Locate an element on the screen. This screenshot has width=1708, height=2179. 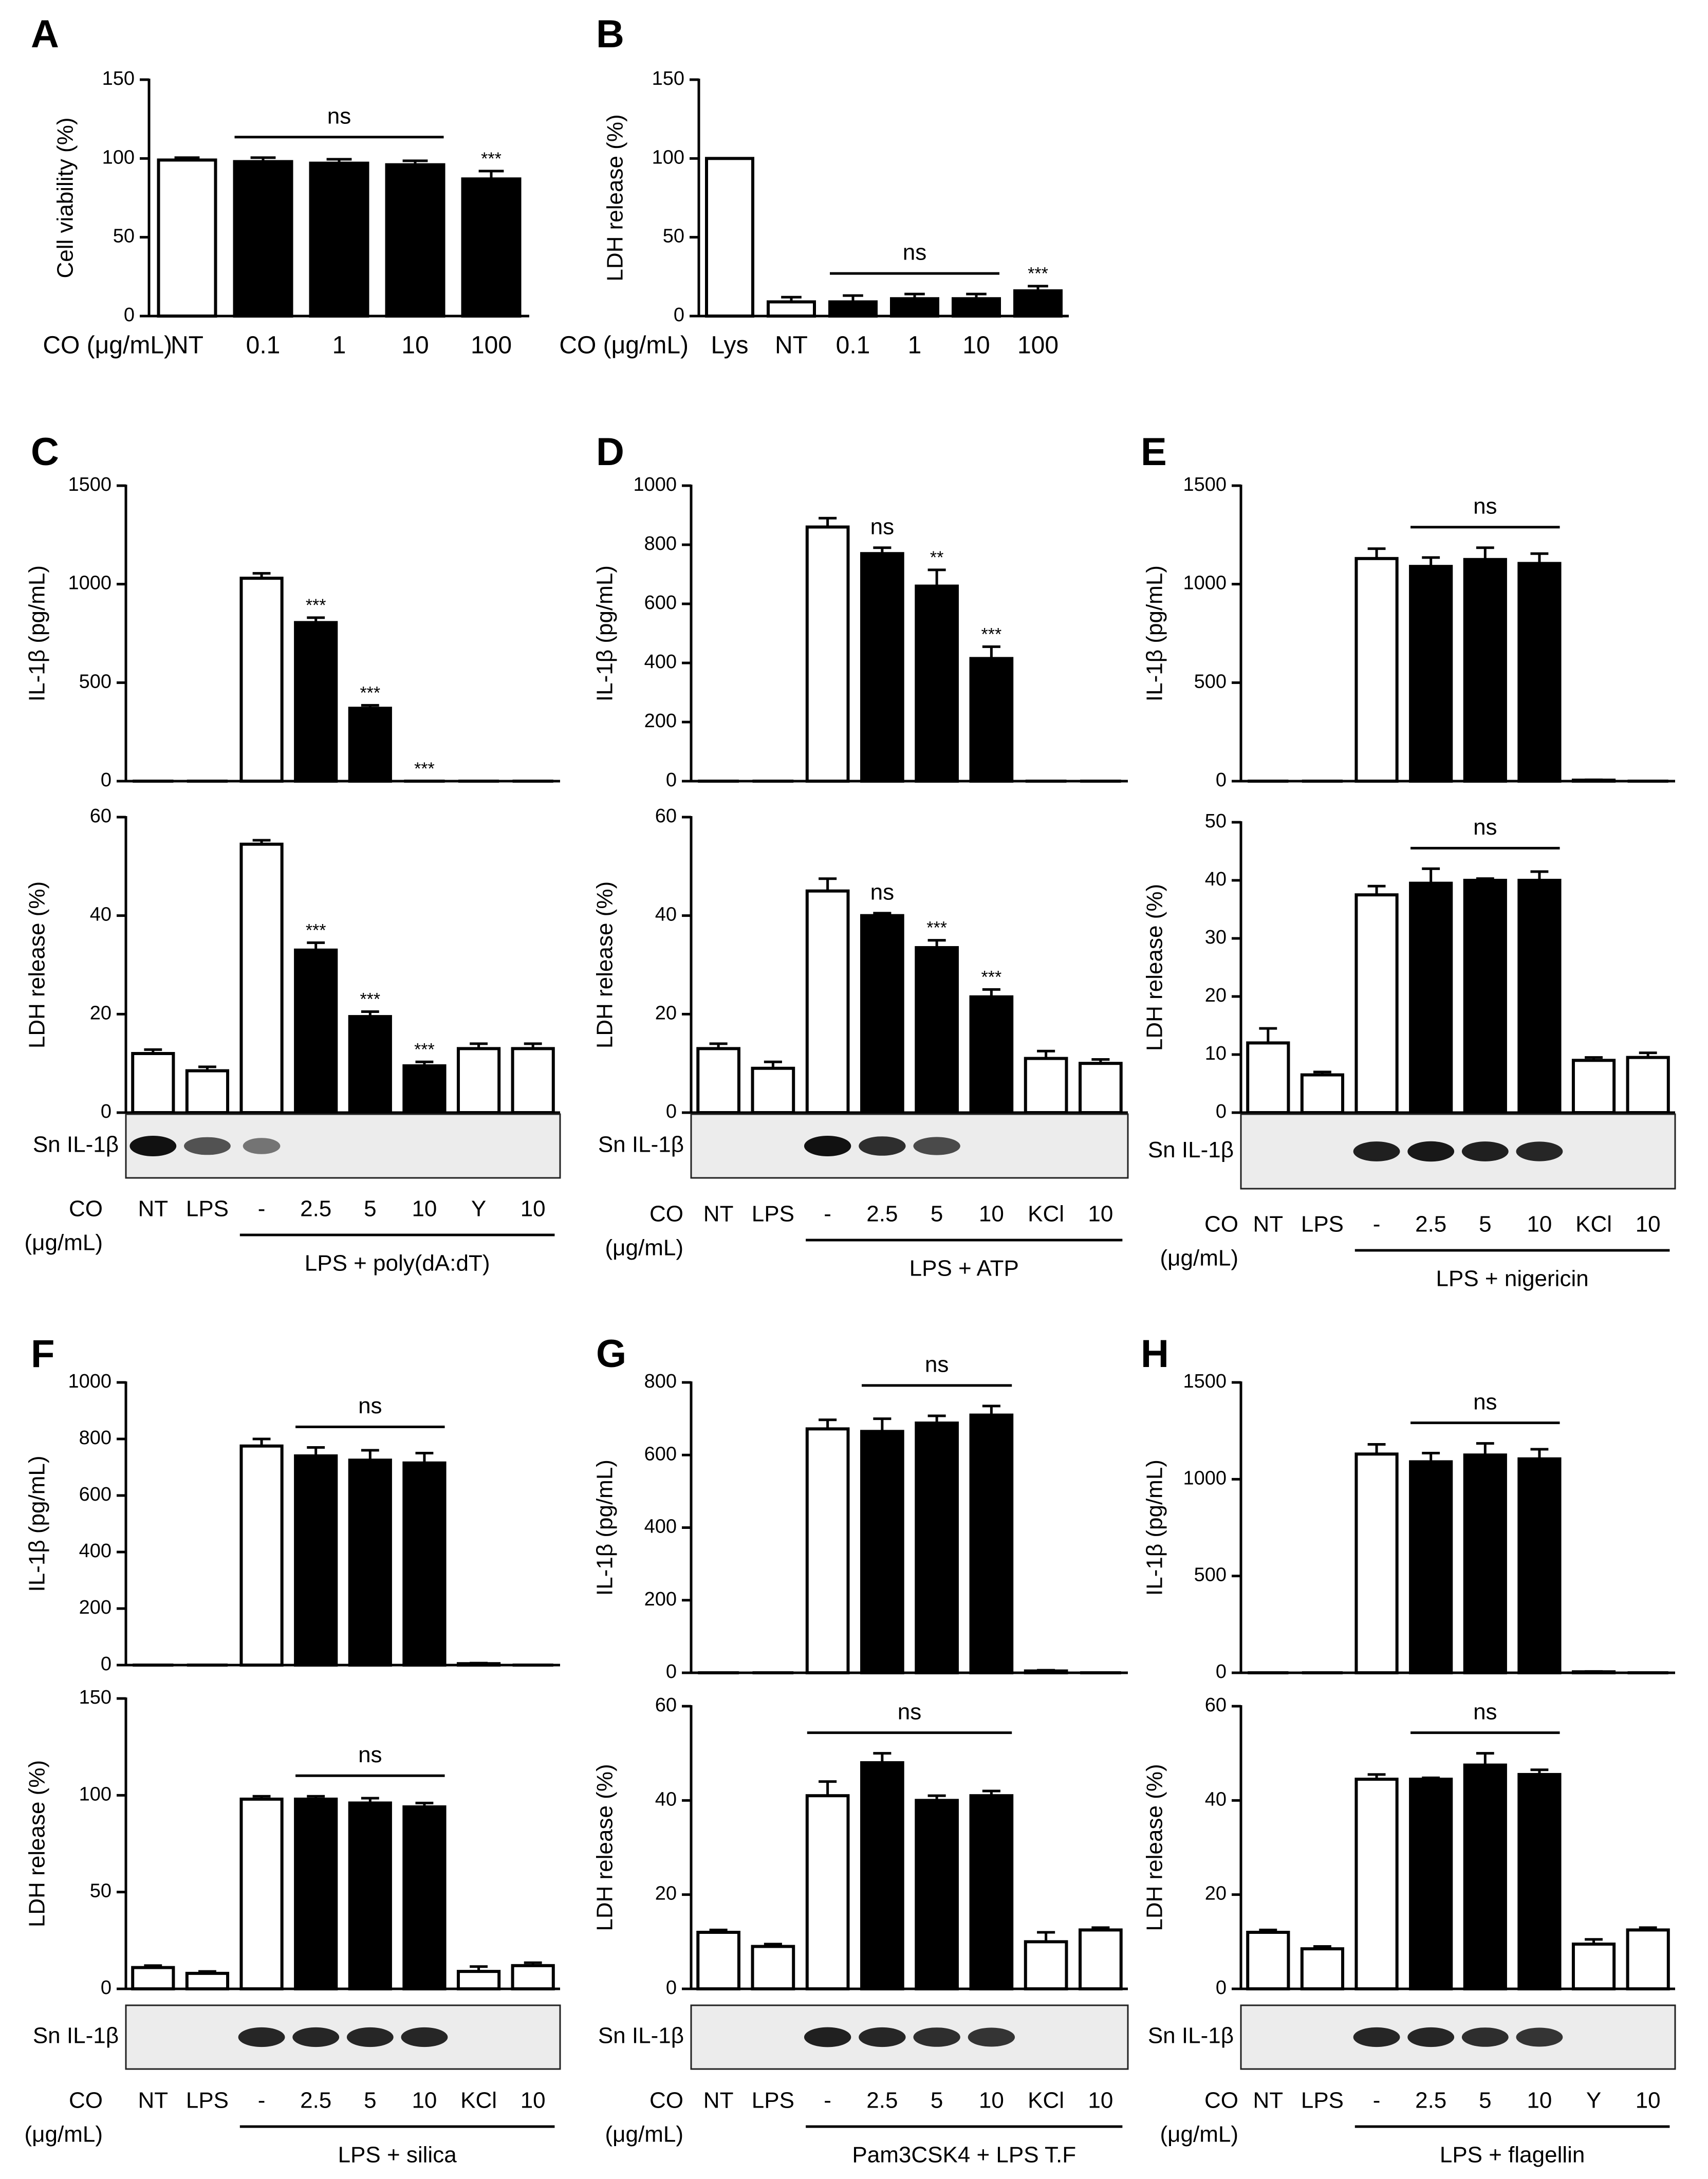
y-tick-label: 40 is located at coordinates (1216, 879).